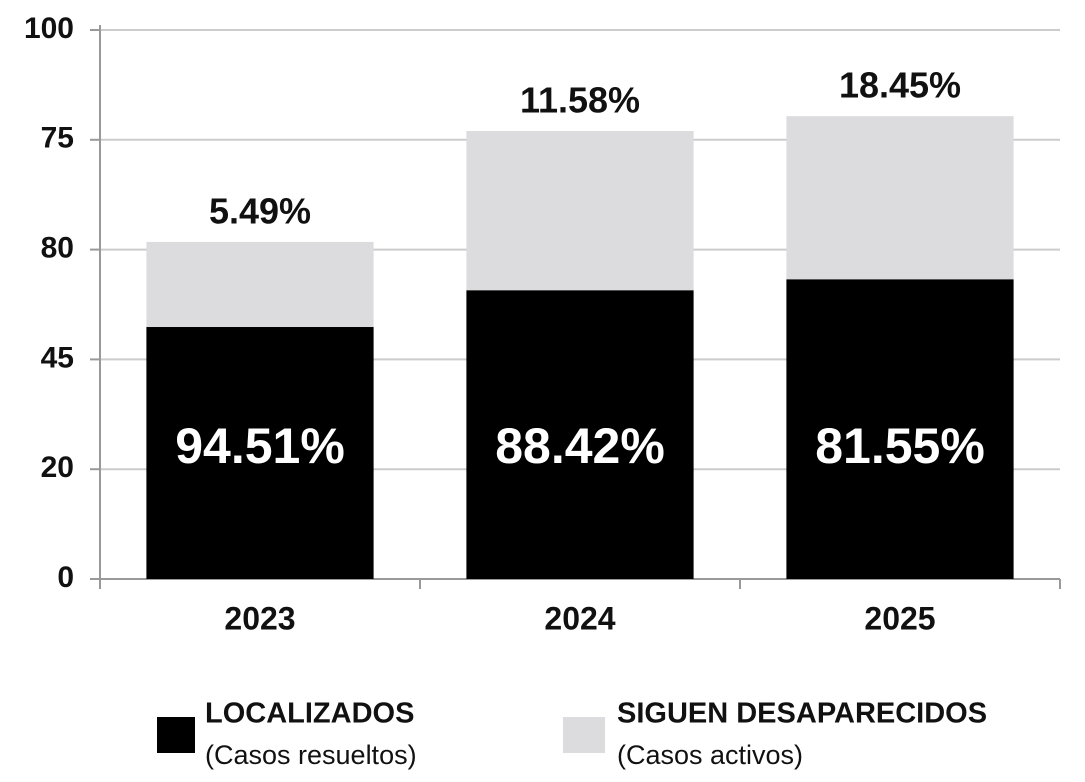 This screenshot has width=1085, height=782. I want to click on bar-label: 94.51%, so click(260, 446).